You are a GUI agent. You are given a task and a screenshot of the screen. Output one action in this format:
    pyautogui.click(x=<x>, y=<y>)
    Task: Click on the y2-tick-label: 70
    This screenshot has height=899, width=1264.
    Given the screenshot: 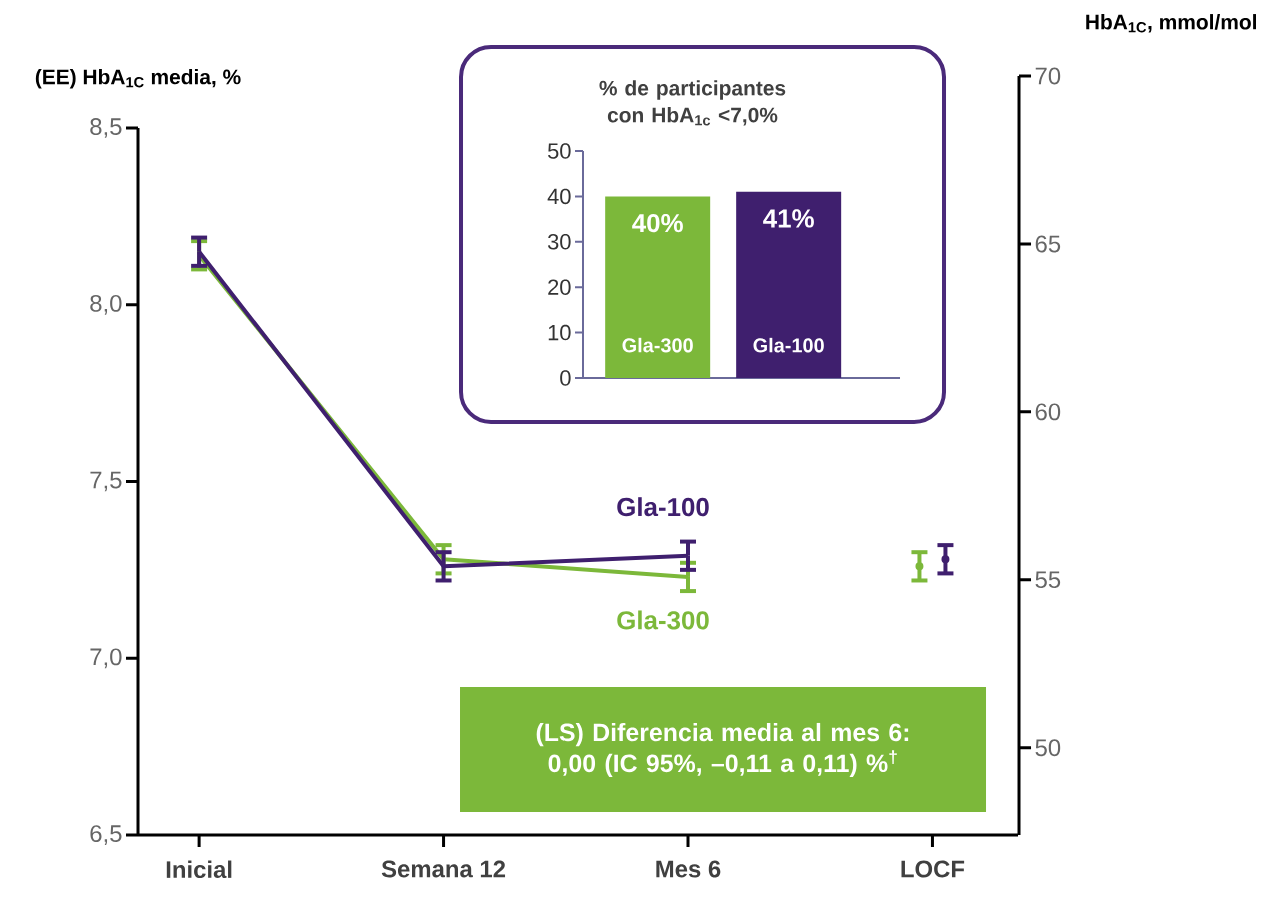 What is the action you would take?
    pyautogui.click(x=1048, y=76)
    